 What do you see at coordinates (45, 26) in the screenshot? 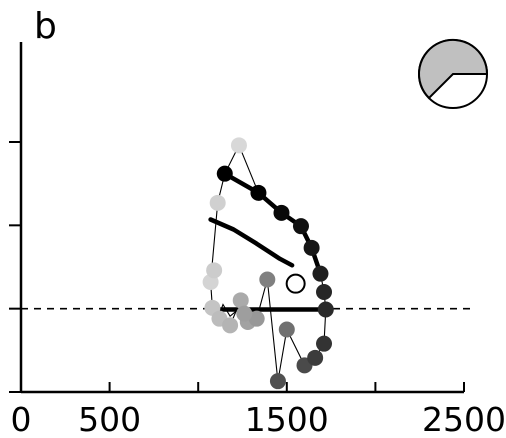
I see `panel-label: b` at bounding box center [45, 26].